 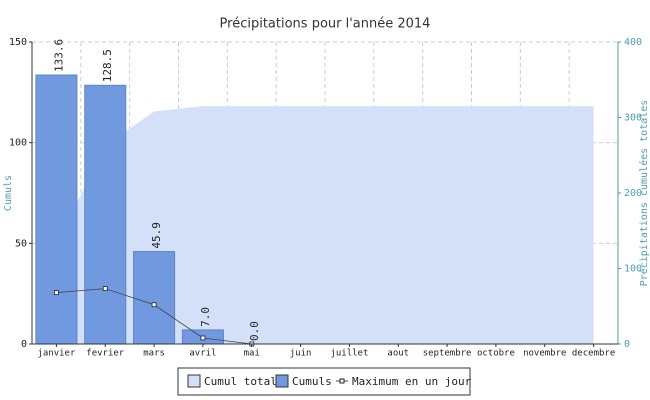 I want to click on y2-tick-label: 200, so click(x=633, y=193).